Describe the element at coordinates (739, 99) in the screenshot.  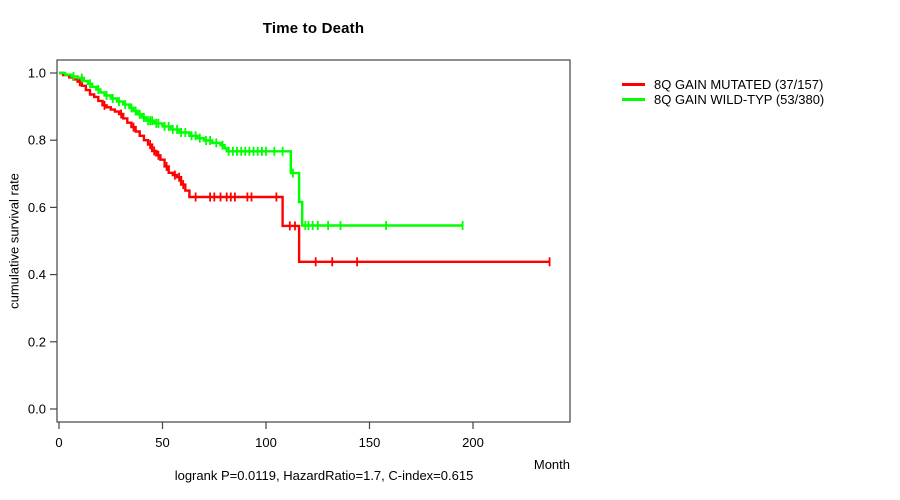
I see `legend-label-wildtype: 8Q GAIN WILD-TYP (53/380)` at that location.